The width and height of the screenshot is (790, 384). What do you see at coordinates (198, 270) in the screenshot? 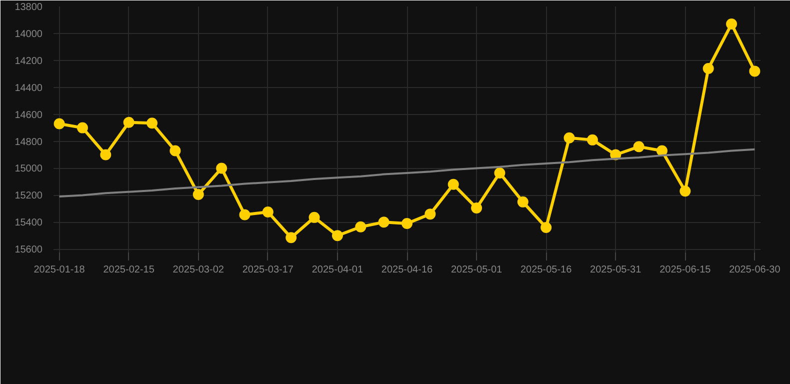
I see `x-tick-label: 2025-03-02` at bounding box center [198, 270].